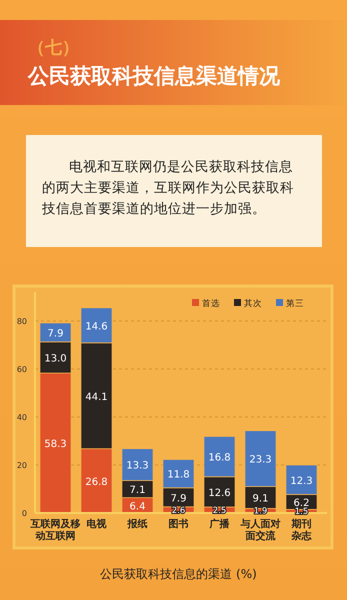 The height and width of the screenshot is (600, 347). Describe the element at coordinates (21, 465) in the screenshot. I see `y-tick-label: 20` at that location.